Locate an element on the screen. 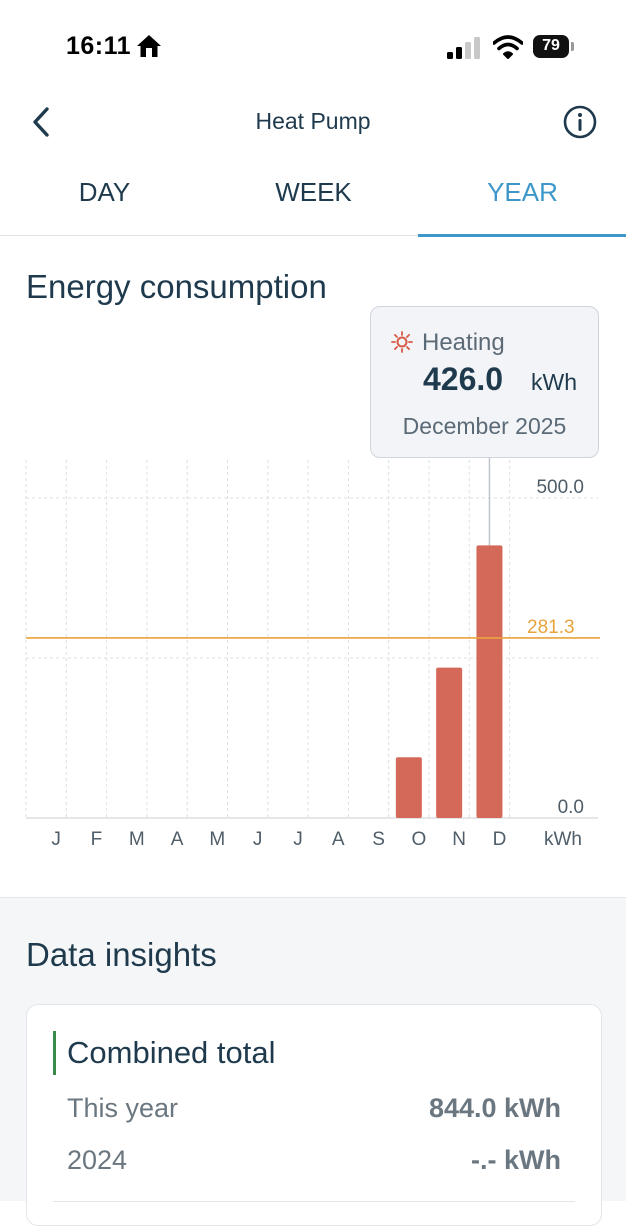 This screenshot has height=1226, width=626. card-divider is located at coordinates (314, 1201).